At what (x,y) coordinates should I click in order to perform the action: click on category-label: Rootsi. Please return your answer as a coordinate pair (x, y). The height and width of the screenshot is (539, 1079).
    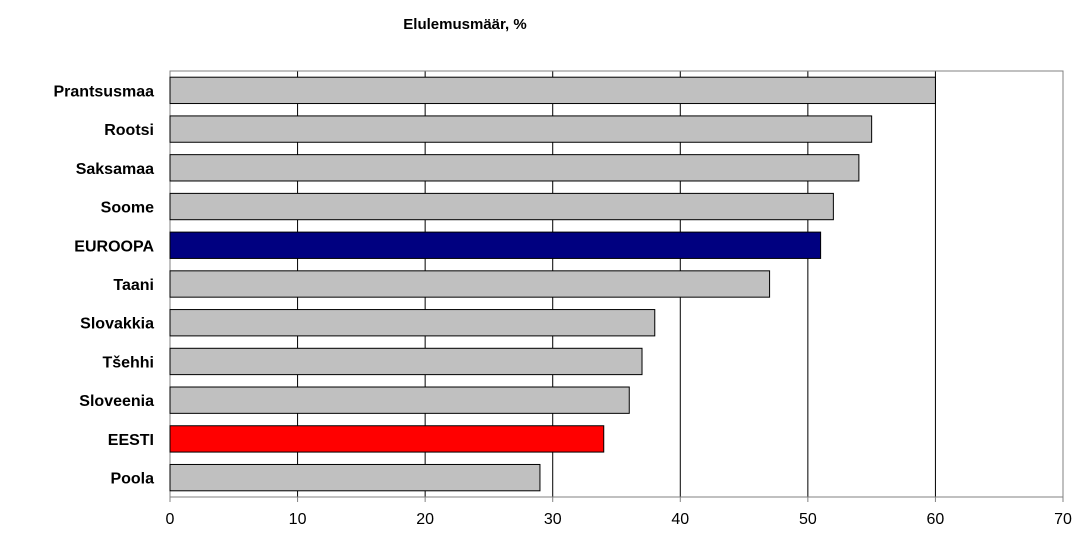
    Looking at the image, I should click on (129, 130).